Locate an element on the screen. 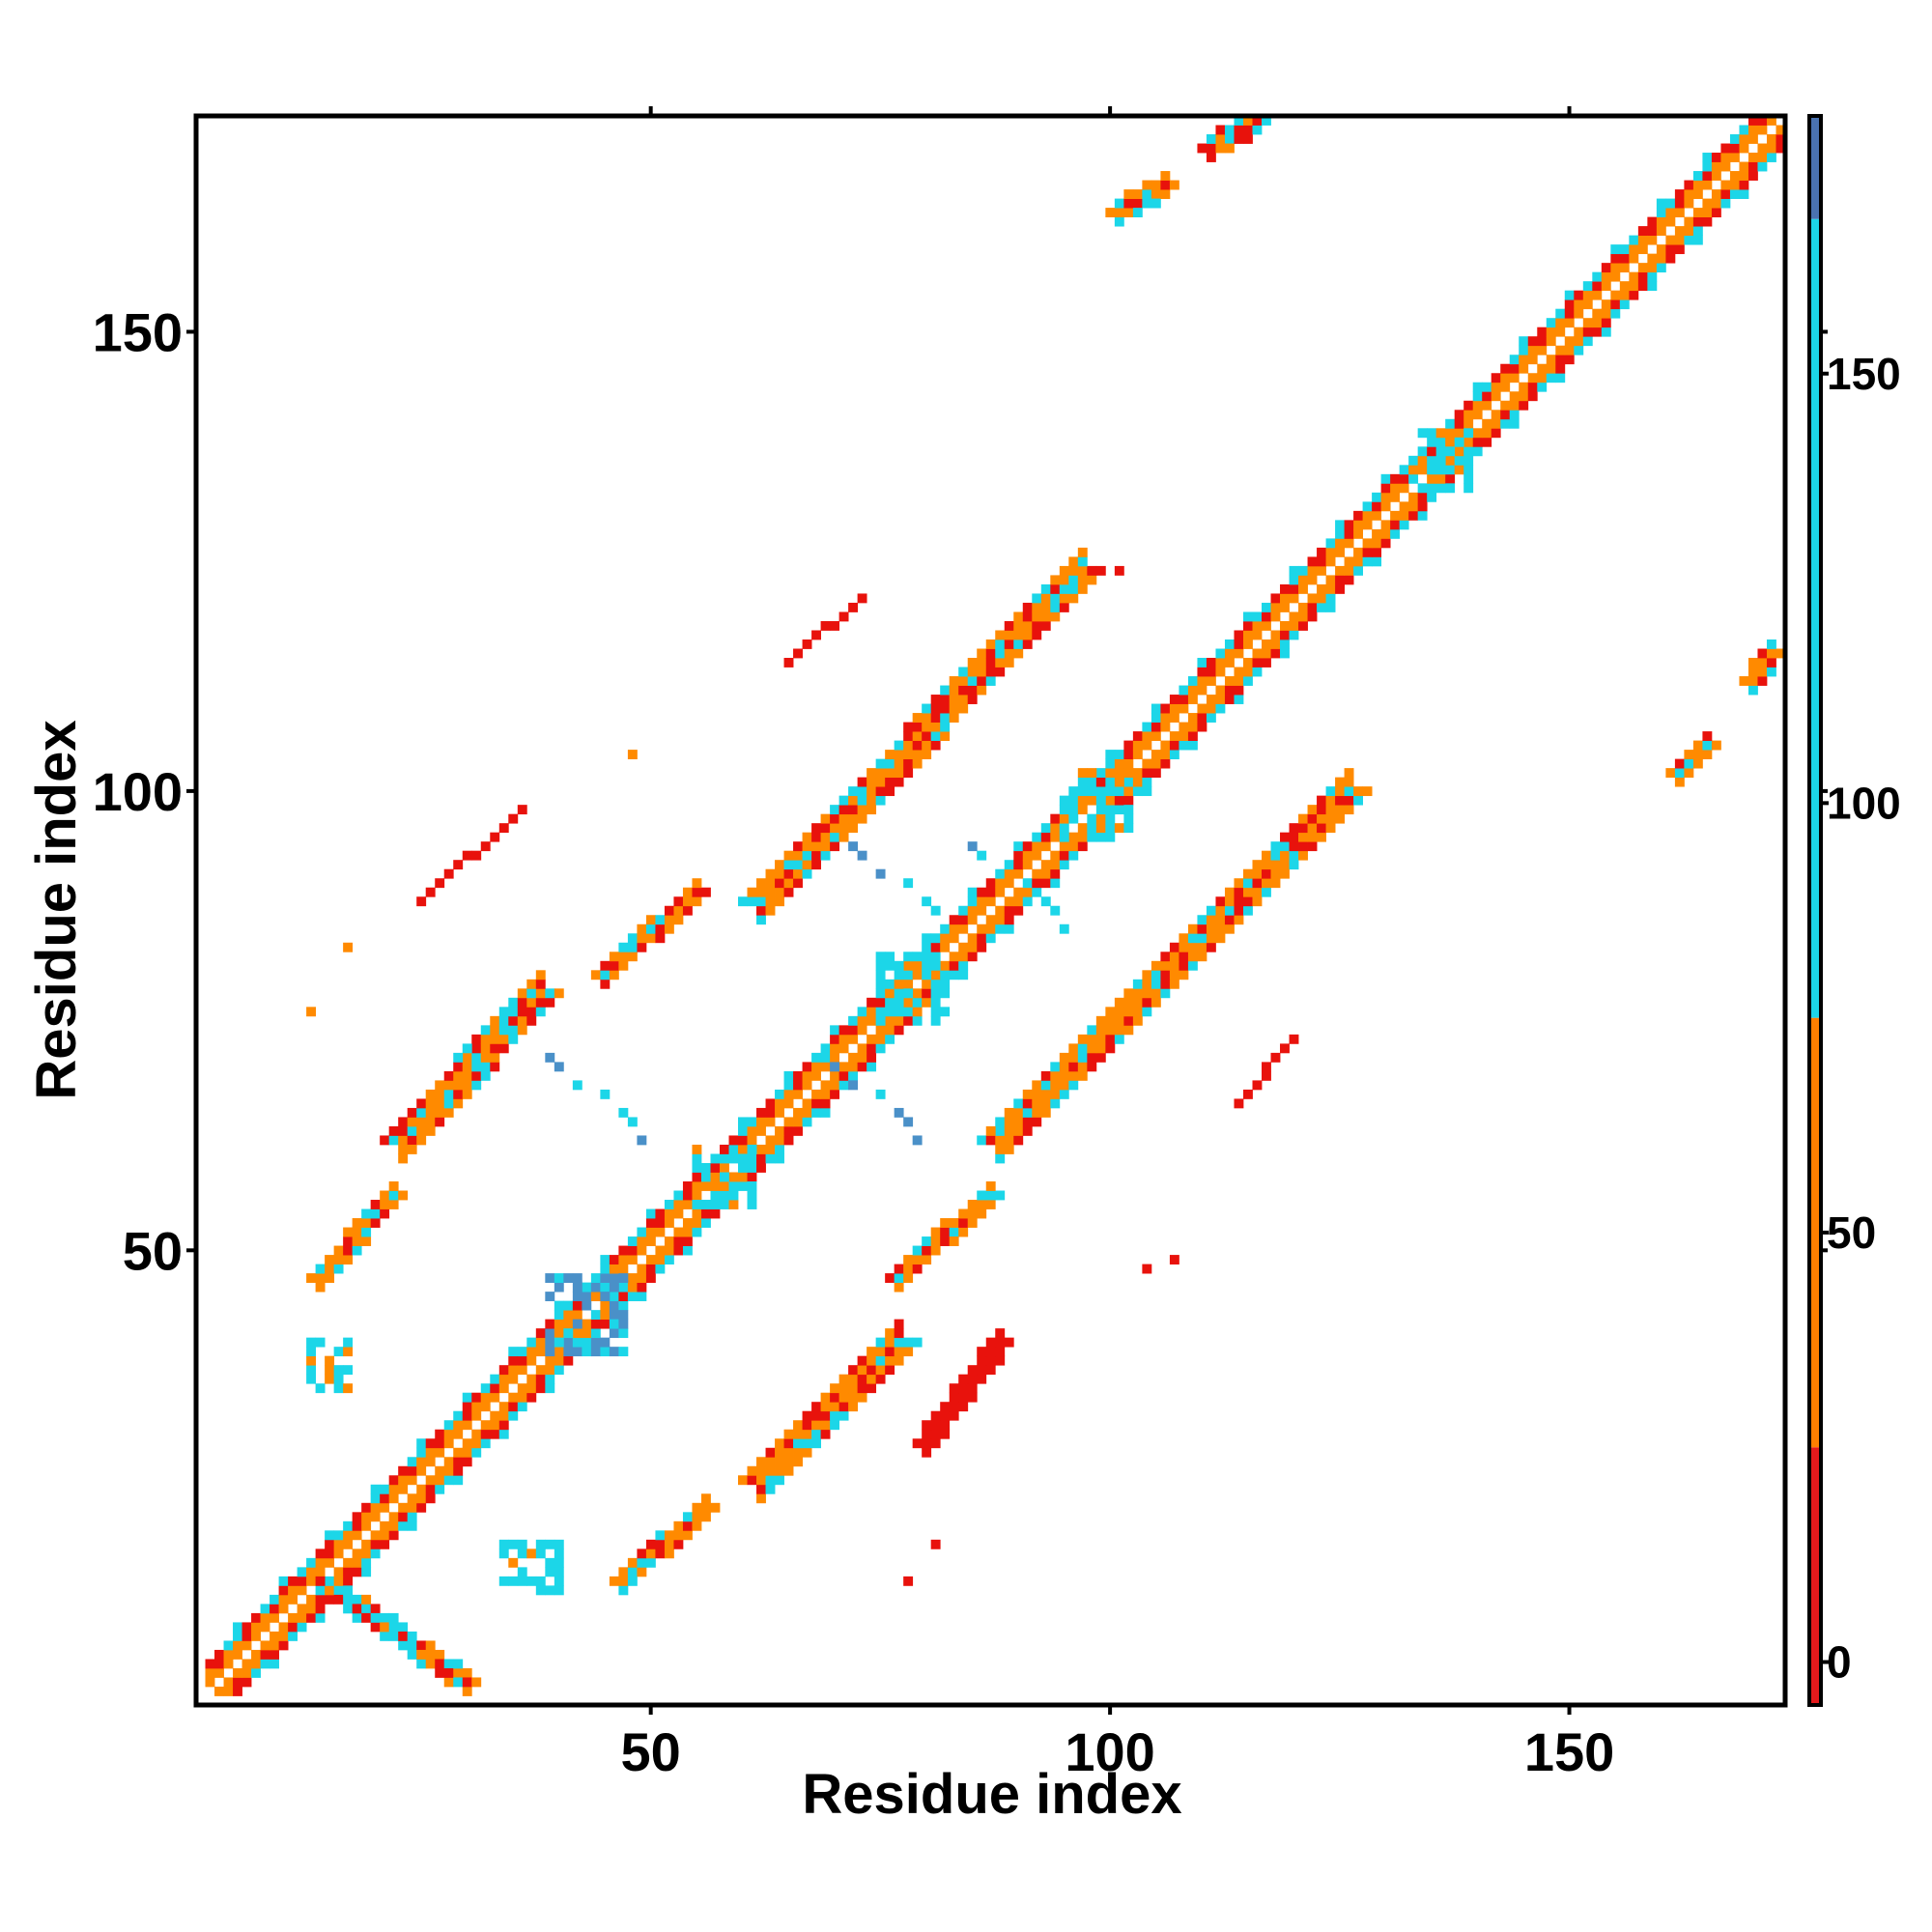  x-tick-label: 150 is located at coordinates (1569, 1751).